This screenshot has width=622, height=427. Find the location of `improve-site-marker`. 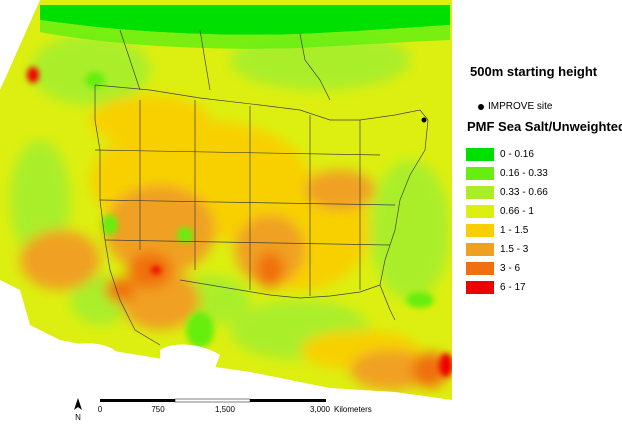

improve-site-marker is located at coordinates (424, 120).